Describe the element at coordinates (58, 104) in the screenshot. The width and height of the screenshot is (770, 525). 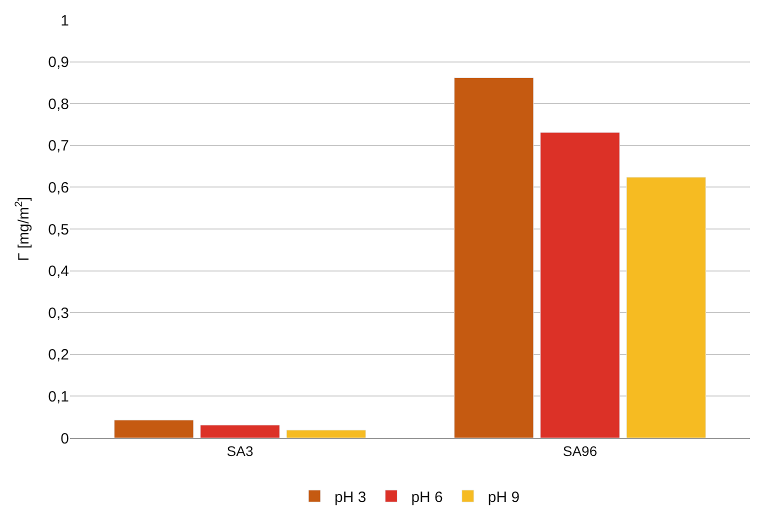
I see `y-tick-label: 0,8` at that location.